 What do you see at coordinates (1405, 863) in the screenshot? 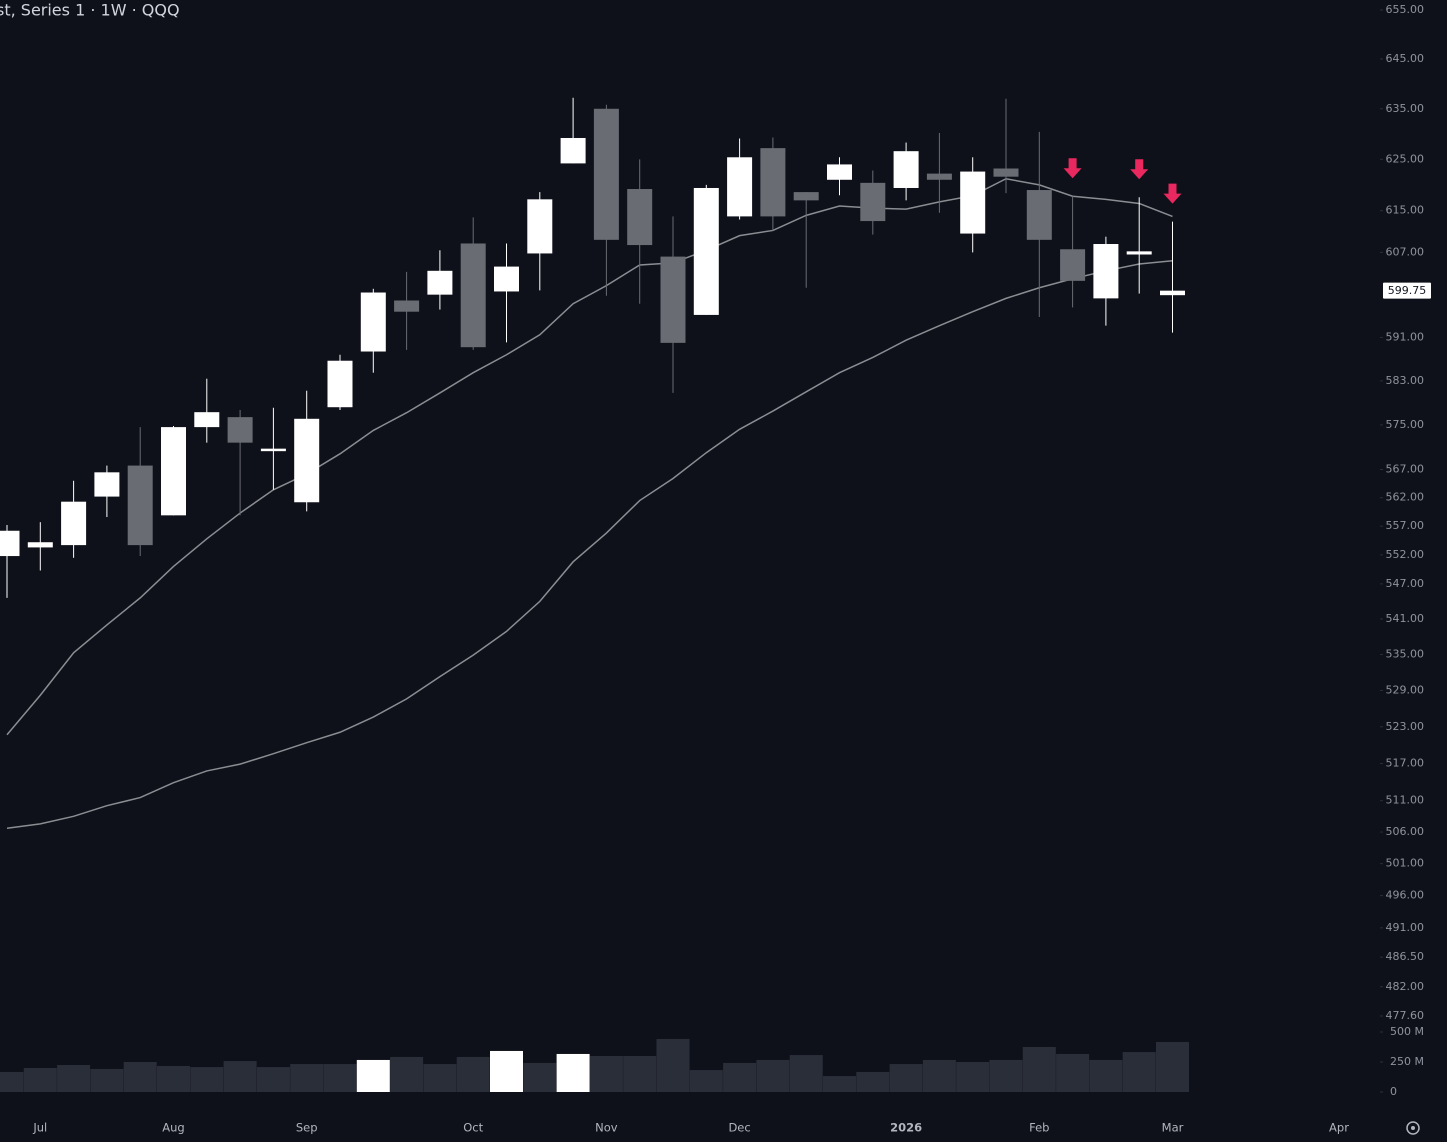
I see `y-tick-label: 501.00` at bounding box center [1405, 863].